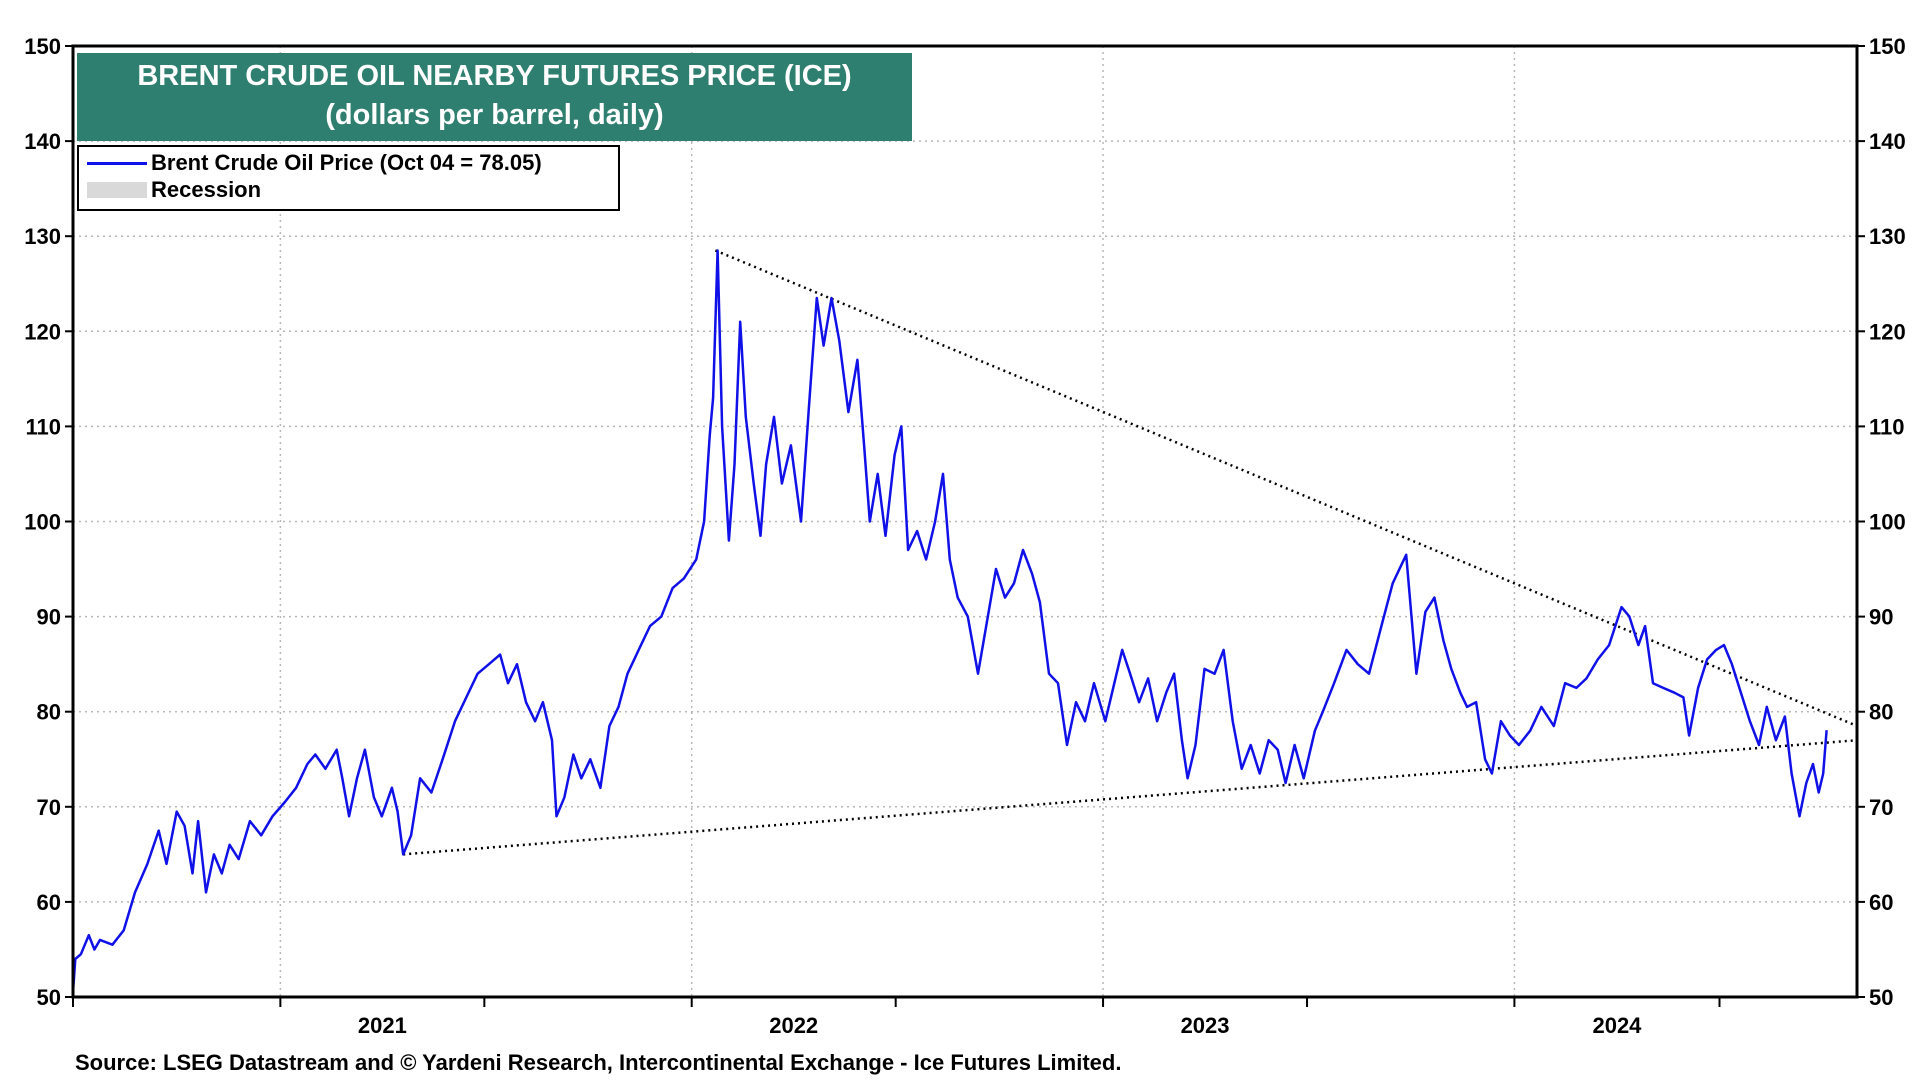 This screenshot has height=1080, width=1920. What do you see at coordinates (1130, 797) in the screenshot?
I see `trendline` at bounding box center [1130, 797].